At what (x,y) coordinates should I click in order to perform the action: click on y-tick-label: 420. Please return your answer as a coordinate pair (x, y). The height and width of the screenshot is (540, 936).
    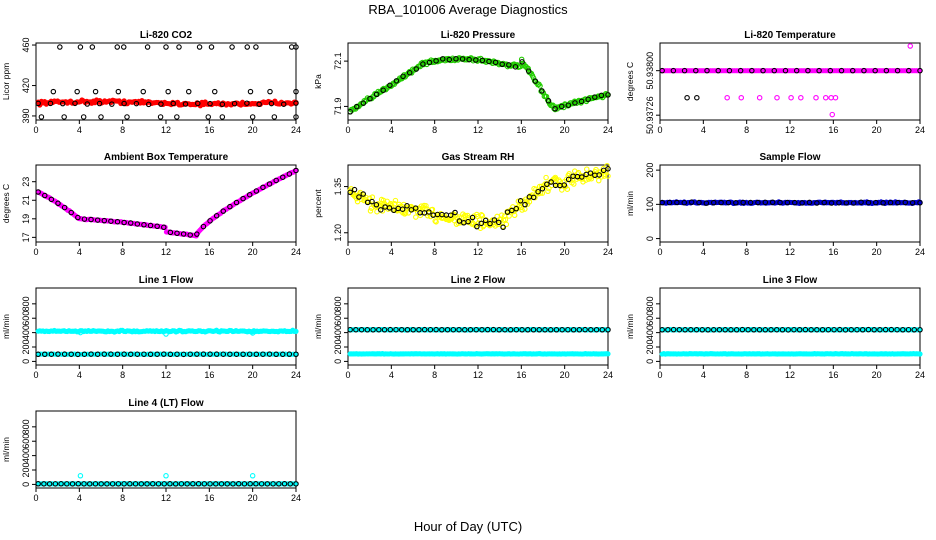
    Looking at the image, I should click on (26, 85).